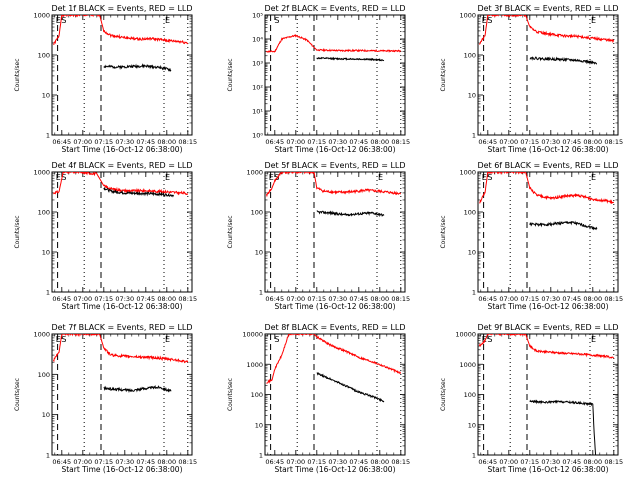  I want to click on panel-title: Det 5f BLACK = Events, RED = LLD, so click(334, 165).